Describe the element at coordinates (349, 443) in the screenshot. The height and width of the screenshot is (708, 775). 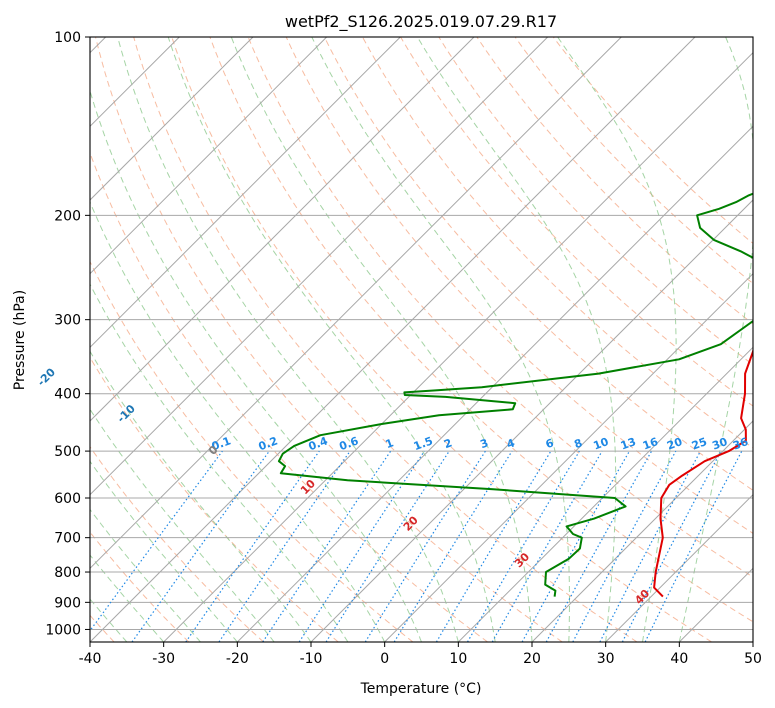
I see `mixing-ratio-label: 0.6` at that location.